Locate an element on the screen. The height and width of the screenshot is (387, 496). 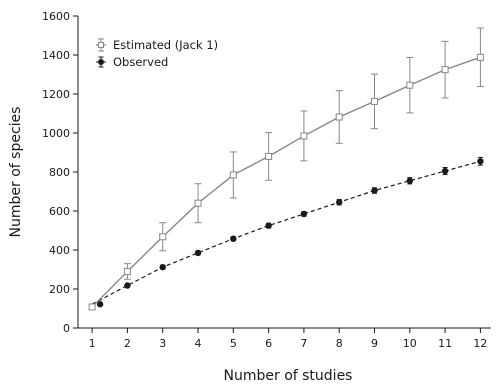
y-tick-label: 1600 is located at coordinates (56, 16).